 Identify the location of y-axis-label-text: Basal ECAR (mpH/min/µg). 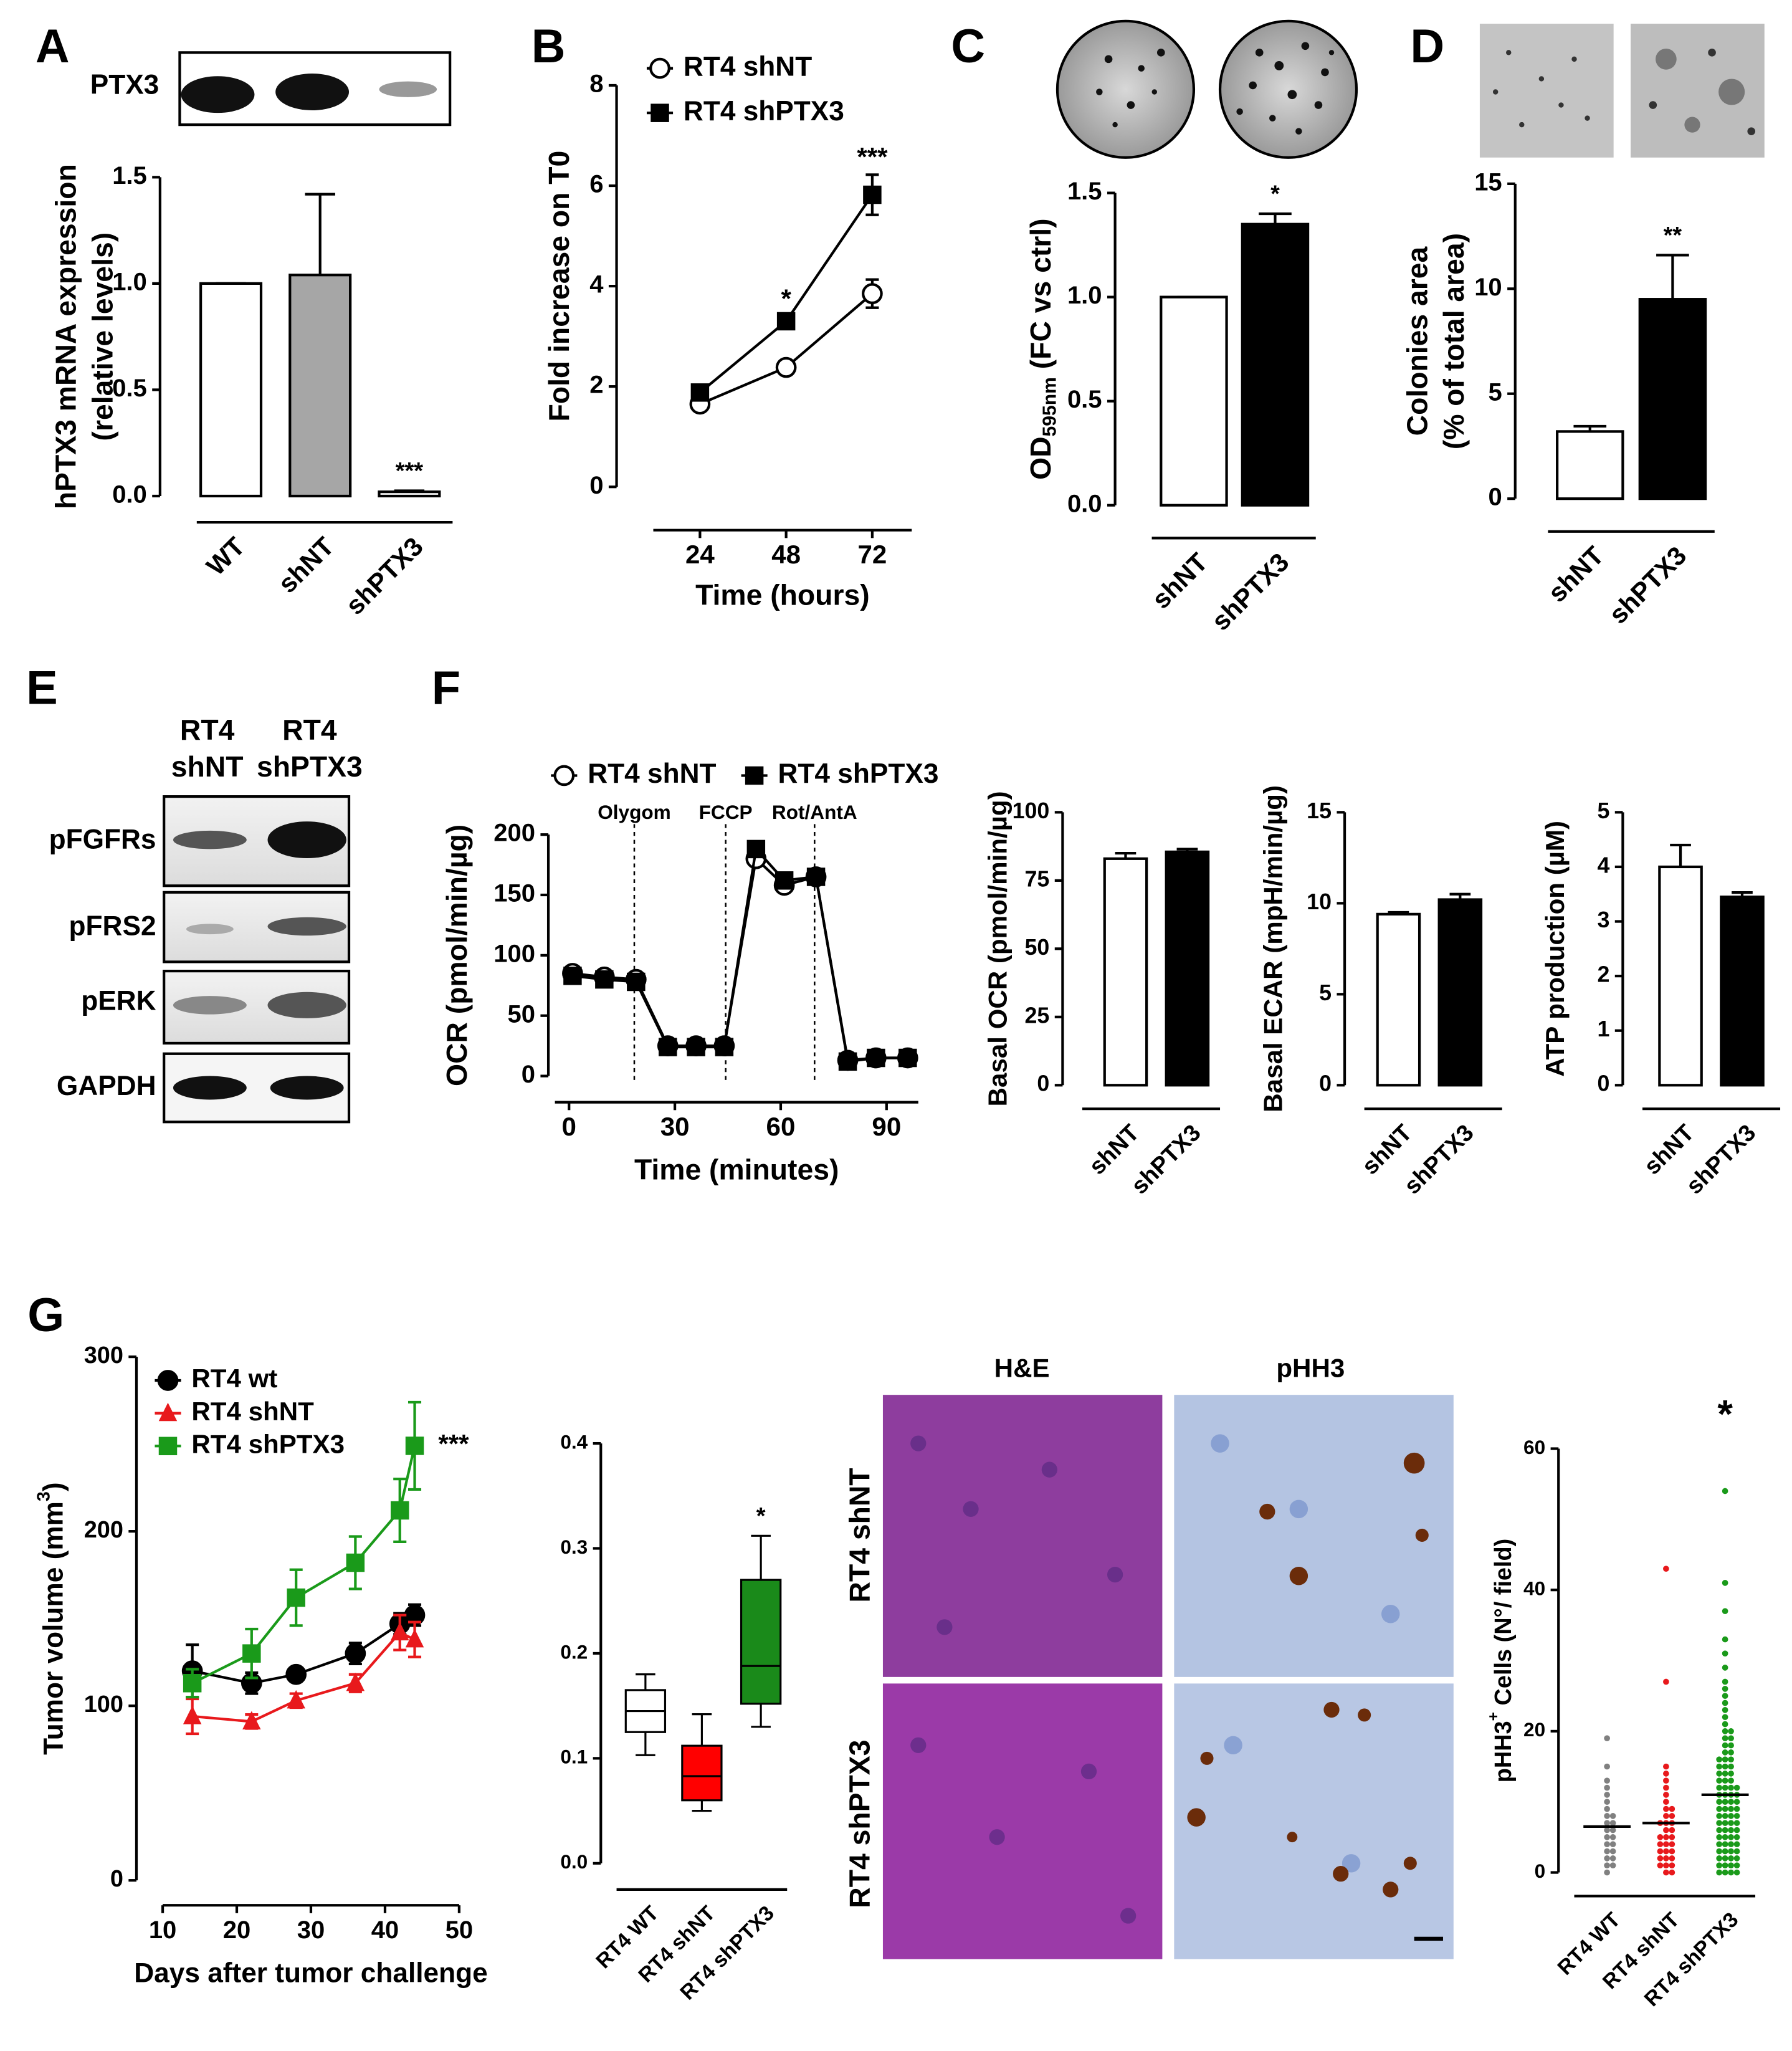
(1273, 949).